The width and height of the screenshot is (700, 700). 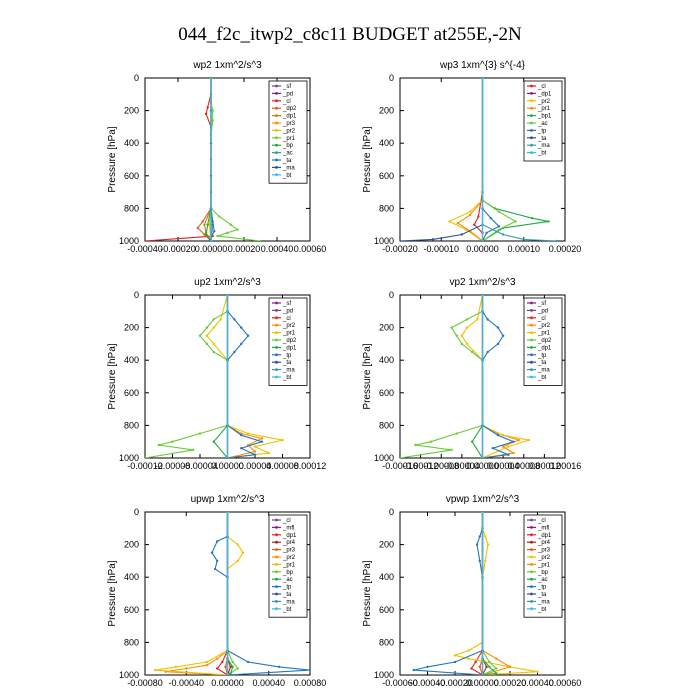 What do you see at coordinates (199, 593) in the screenshot?
I see `series-line-pr1` at bounding box center [199, 593].